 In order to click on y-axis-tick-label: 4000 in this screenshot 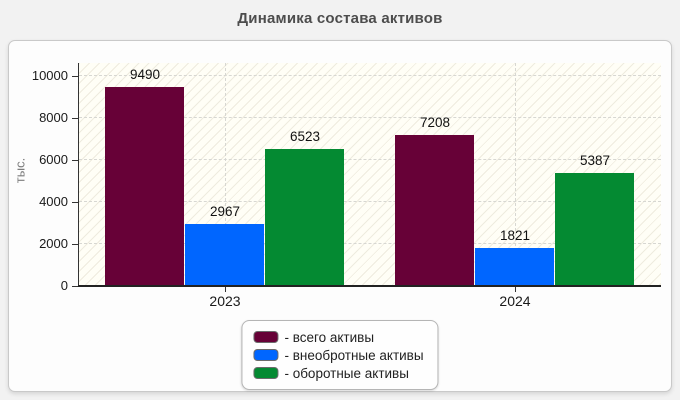, I will do `click(53, 201)`.